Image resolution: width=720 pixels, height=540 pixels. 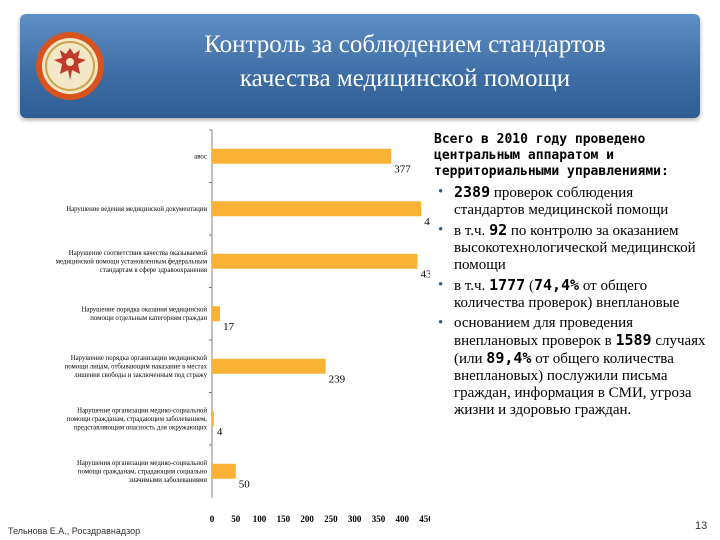 I want to click on summary-item-3-prefix: в т.ч., so click(x=472, y=286).